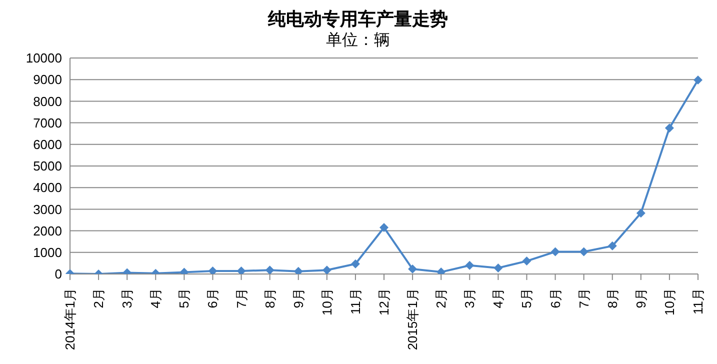 The image size is (717, 364). I want to click on chart-title: 纯电动专用车产量走势, so click(357, 19).